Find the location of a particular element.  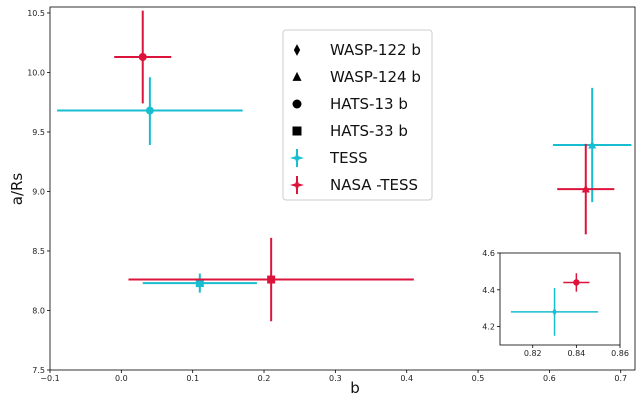

inset-x-tick-label: 0.86 is located at coordinates (620, 353).